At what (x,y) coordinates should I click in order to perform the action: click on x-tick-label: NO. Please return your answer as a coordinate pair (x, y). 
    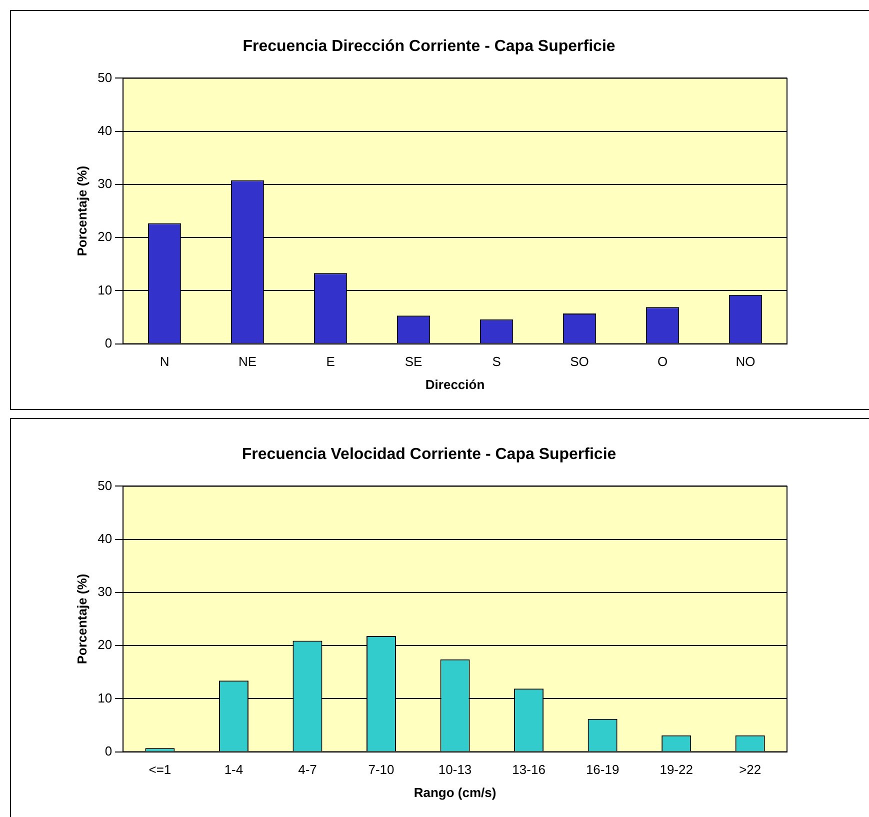
    Looking at the image, I should click on (746, 362).